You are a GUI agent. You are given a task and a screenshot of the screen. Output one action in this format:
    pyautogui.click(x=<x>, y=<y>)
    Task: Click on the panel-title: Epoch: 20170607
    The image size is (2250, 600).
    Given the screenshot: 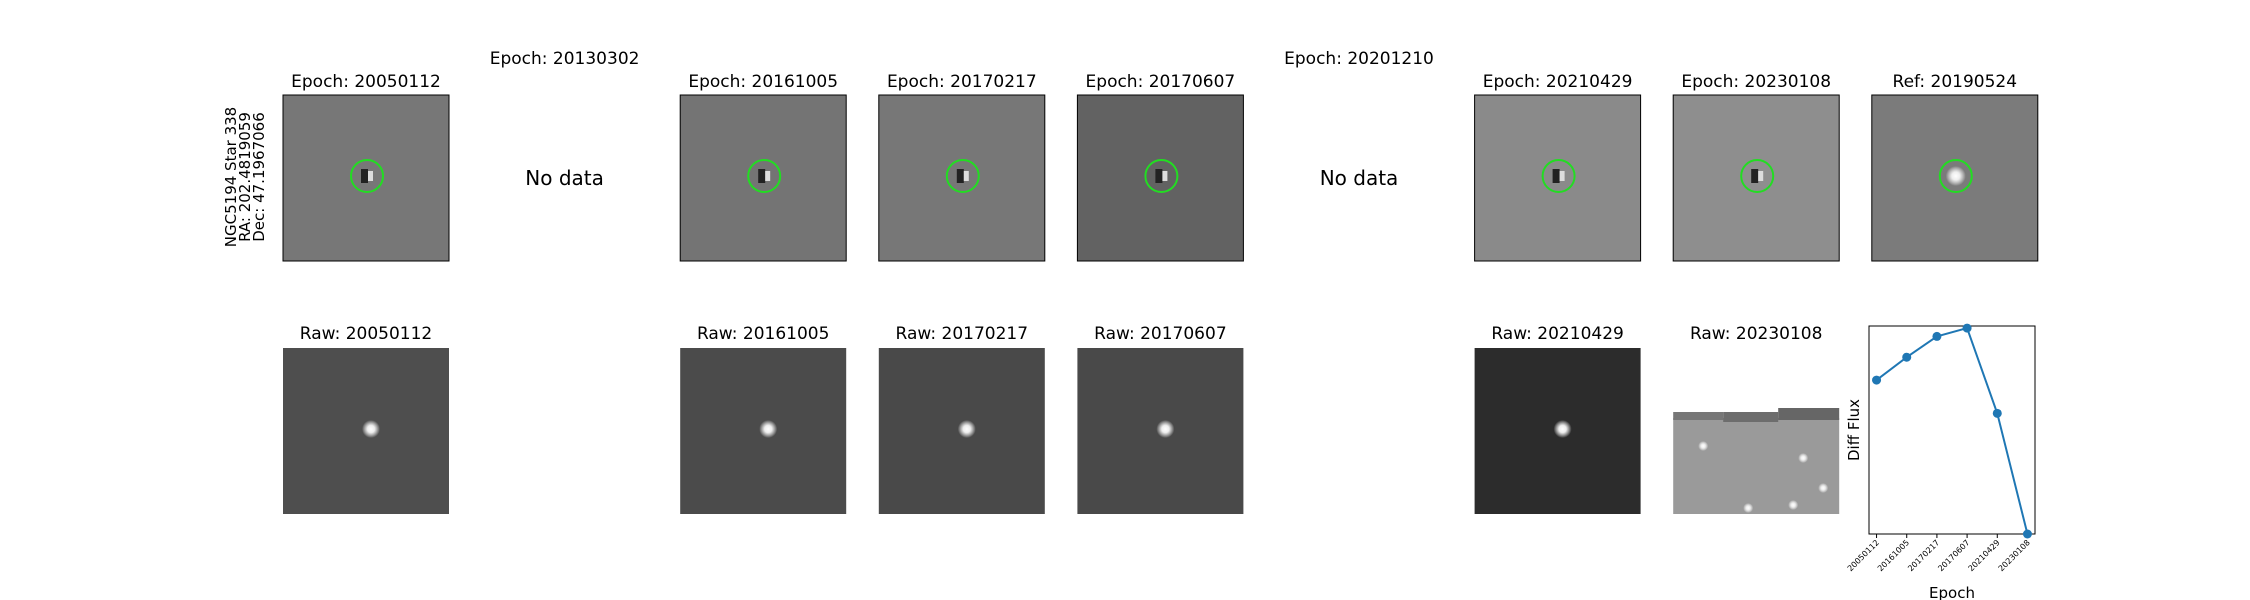 What is the action you would take?
    pyautogui.click(x=1161, y=82)
    